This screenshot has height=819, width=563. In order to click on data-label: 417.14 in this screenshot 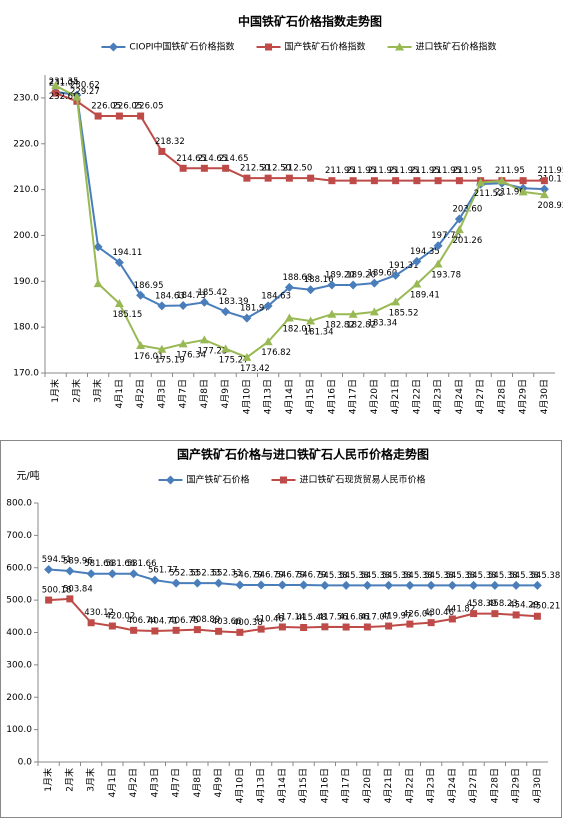, I will do `click(291, 617)`.